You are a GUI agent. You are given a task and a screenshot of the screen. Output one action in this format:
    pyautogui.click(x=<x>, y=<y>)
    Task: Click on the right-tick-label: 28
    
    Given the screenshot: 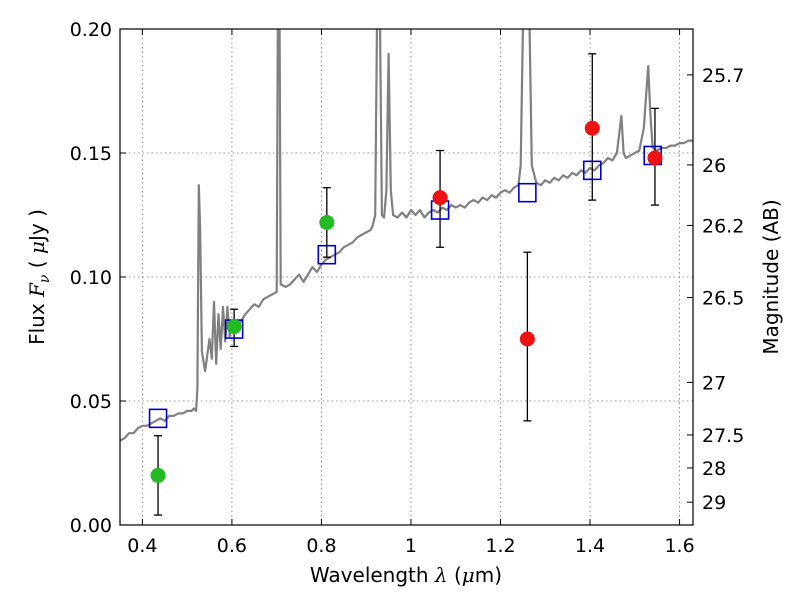 What is the action you would take?
    pyautogui.click(x=714, y=469)
    